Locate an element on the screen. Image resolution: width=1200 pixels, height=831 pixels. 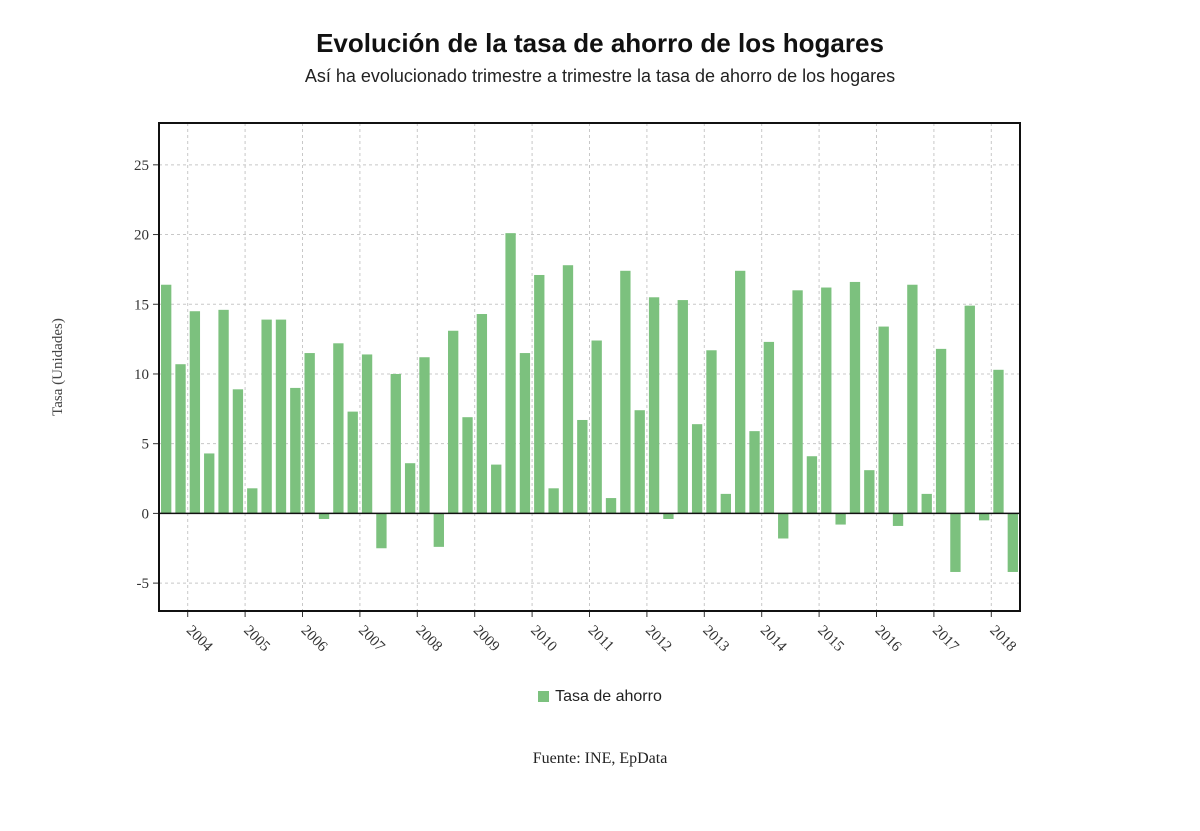
legend: Tasa de ahorro is located at coordinates (600, 697).